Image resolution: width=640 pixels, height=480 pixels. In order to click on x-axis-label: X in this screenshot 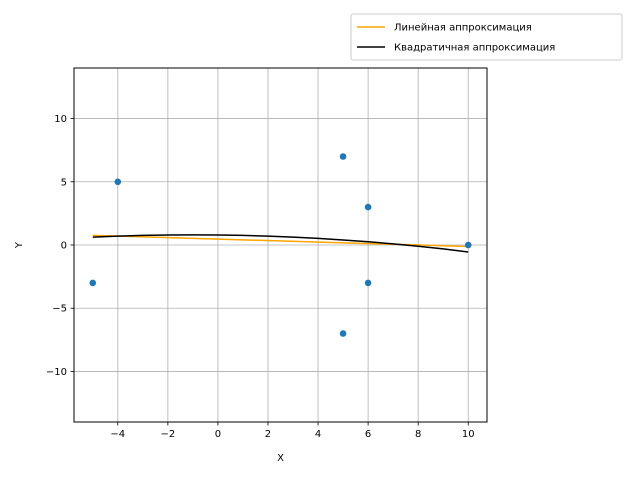, I will do `click(280, 458)`.